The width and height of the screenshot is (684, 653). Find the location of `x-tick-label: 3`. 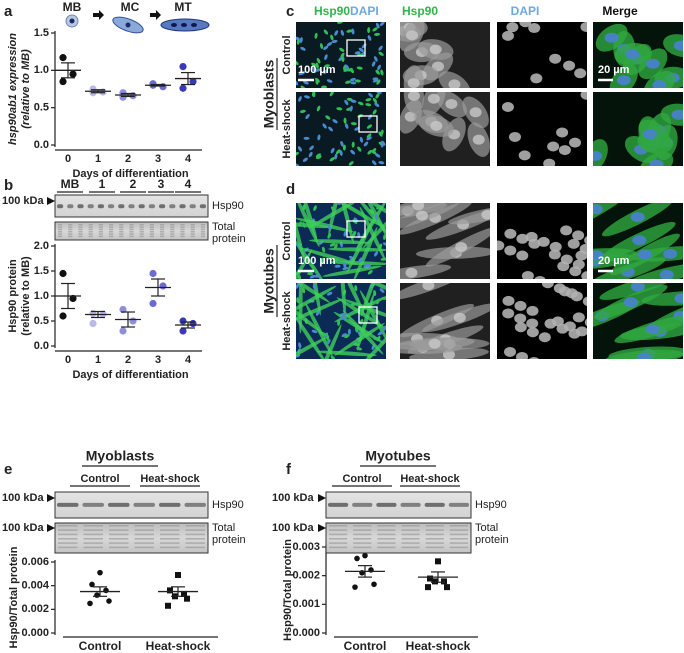

x-tick-label: 3 is located at coordinates (158, 159).